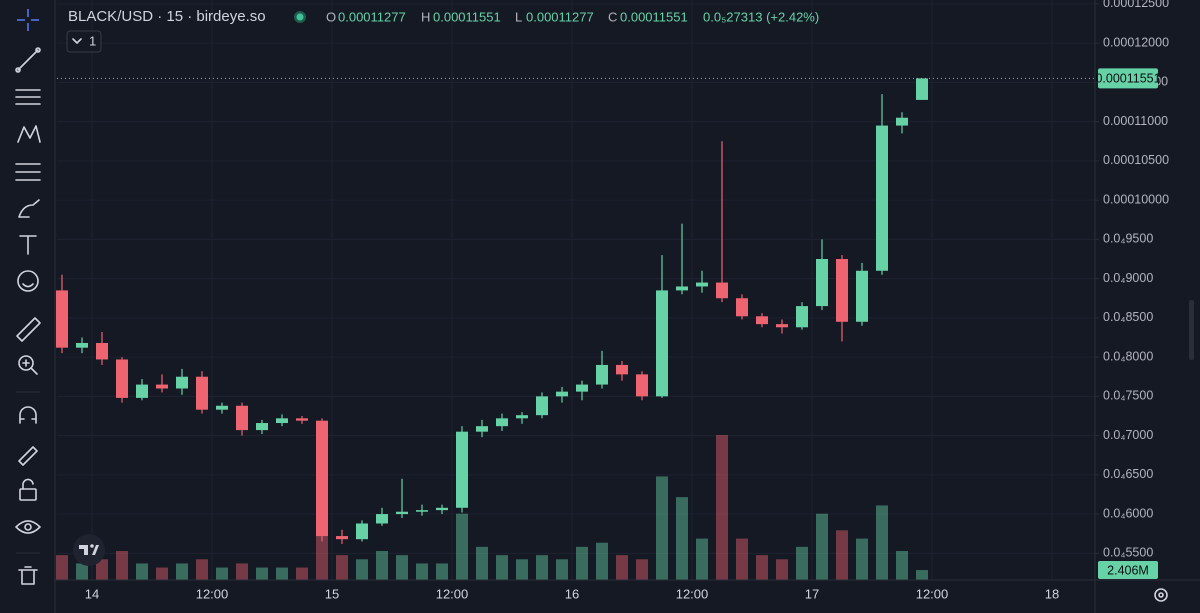  I want to click on zoom-handle, so click(30, 367).